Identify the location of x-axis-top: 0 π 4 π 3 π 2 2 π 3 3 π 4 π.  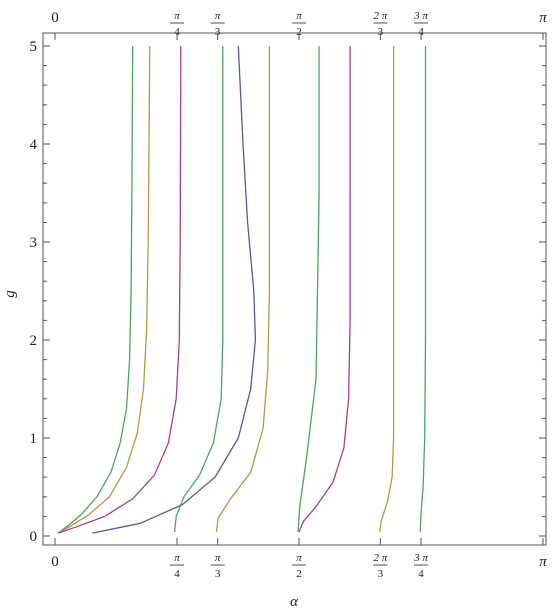
(299, 25).